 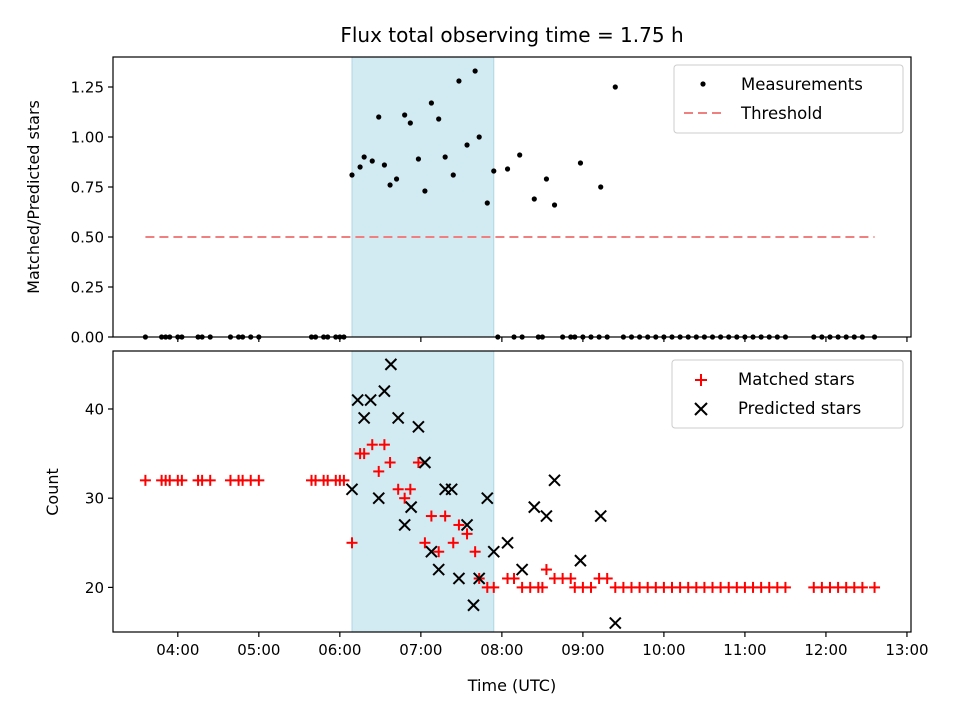 What do you see at coordinates (87, 138) in the screenshot?
I see `y-tick-label: 1.00` at bounding box center [87, 138].